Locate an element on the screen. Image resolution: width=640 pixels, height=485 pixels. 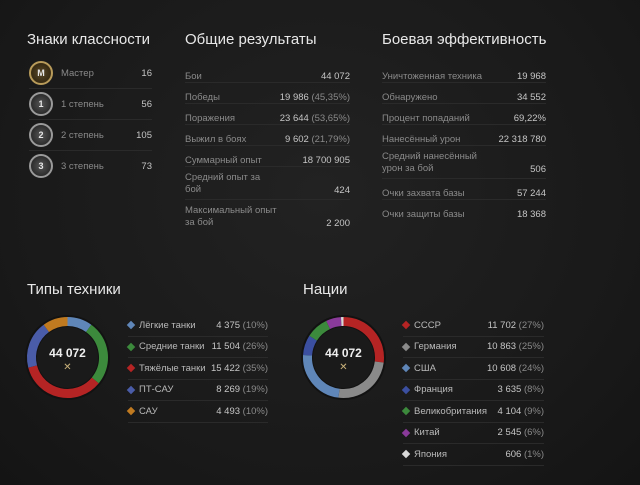
legend-item-uk: Великобритания 4 104 (9%) is located at coordinates (472, 412).